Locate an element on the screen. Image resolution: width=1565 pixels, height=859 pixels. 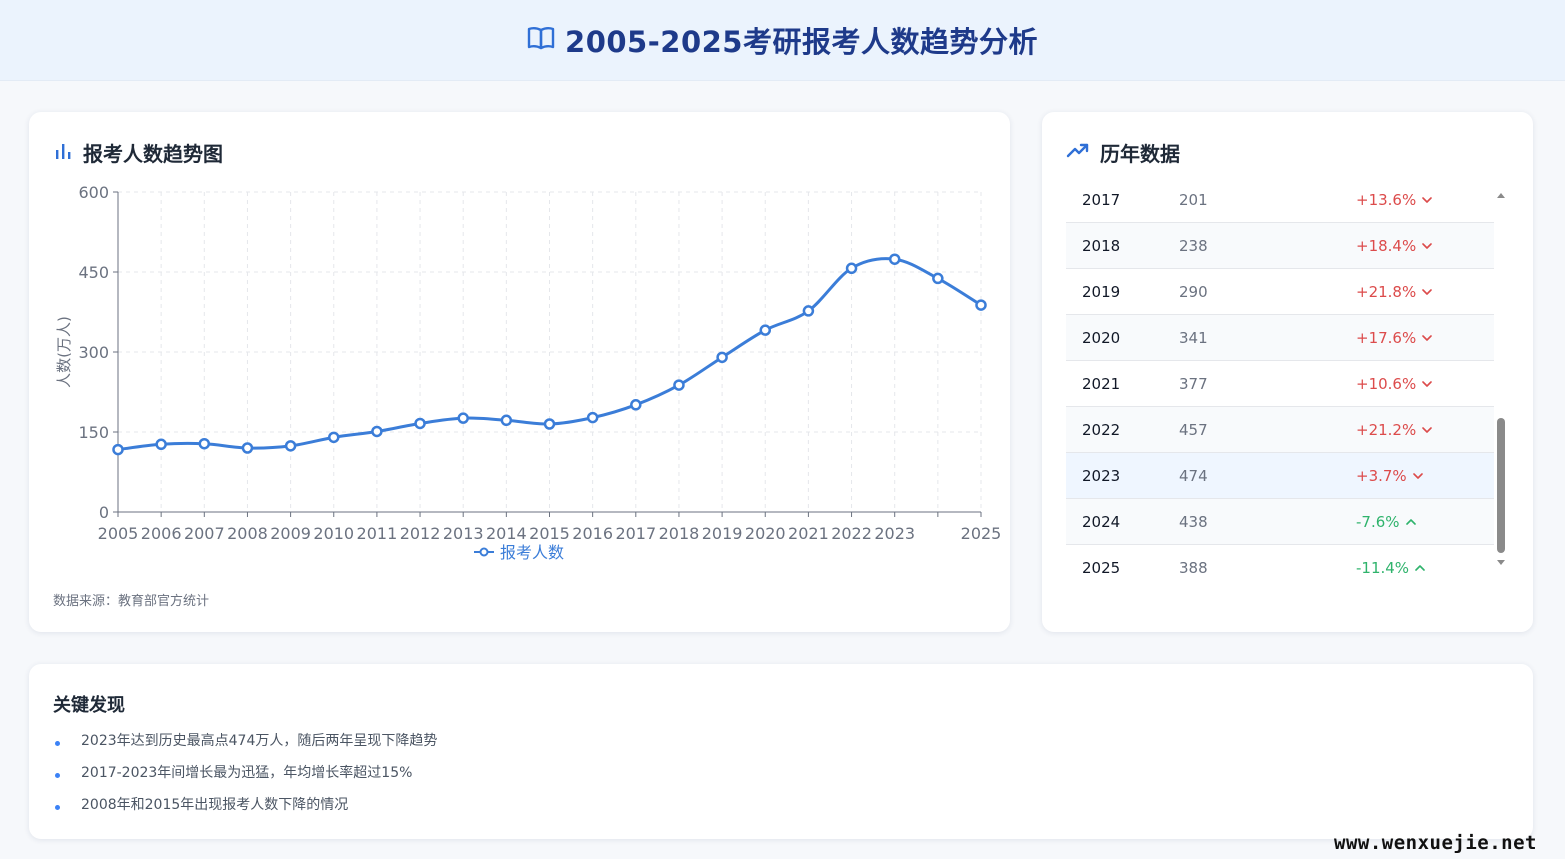
row-change-value: -11.4% is located at coordinates (1383, 567).